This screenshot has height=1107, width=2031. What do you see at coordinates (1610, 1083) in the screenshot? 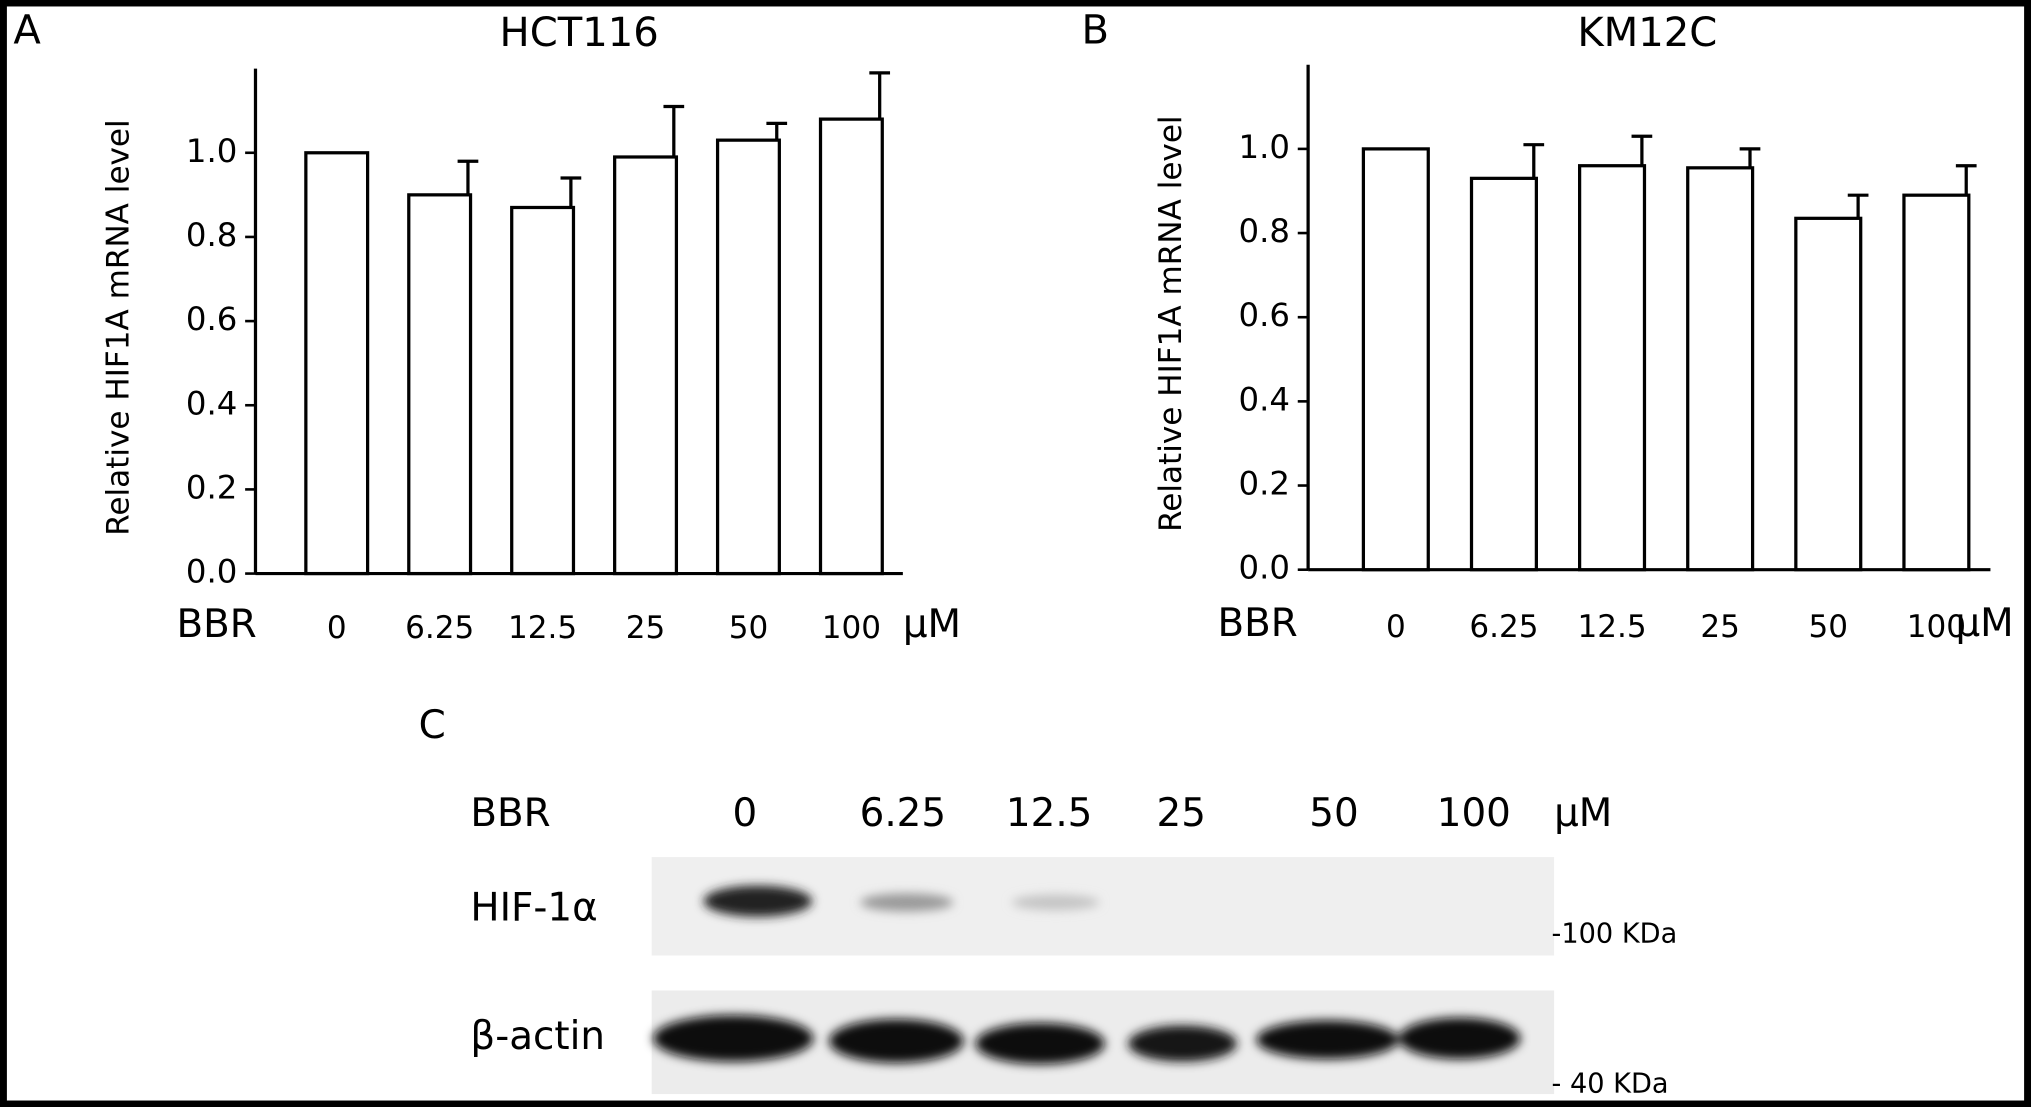
I see `marker-label: - 40 KDa` at bounding box center [1610, 1083].